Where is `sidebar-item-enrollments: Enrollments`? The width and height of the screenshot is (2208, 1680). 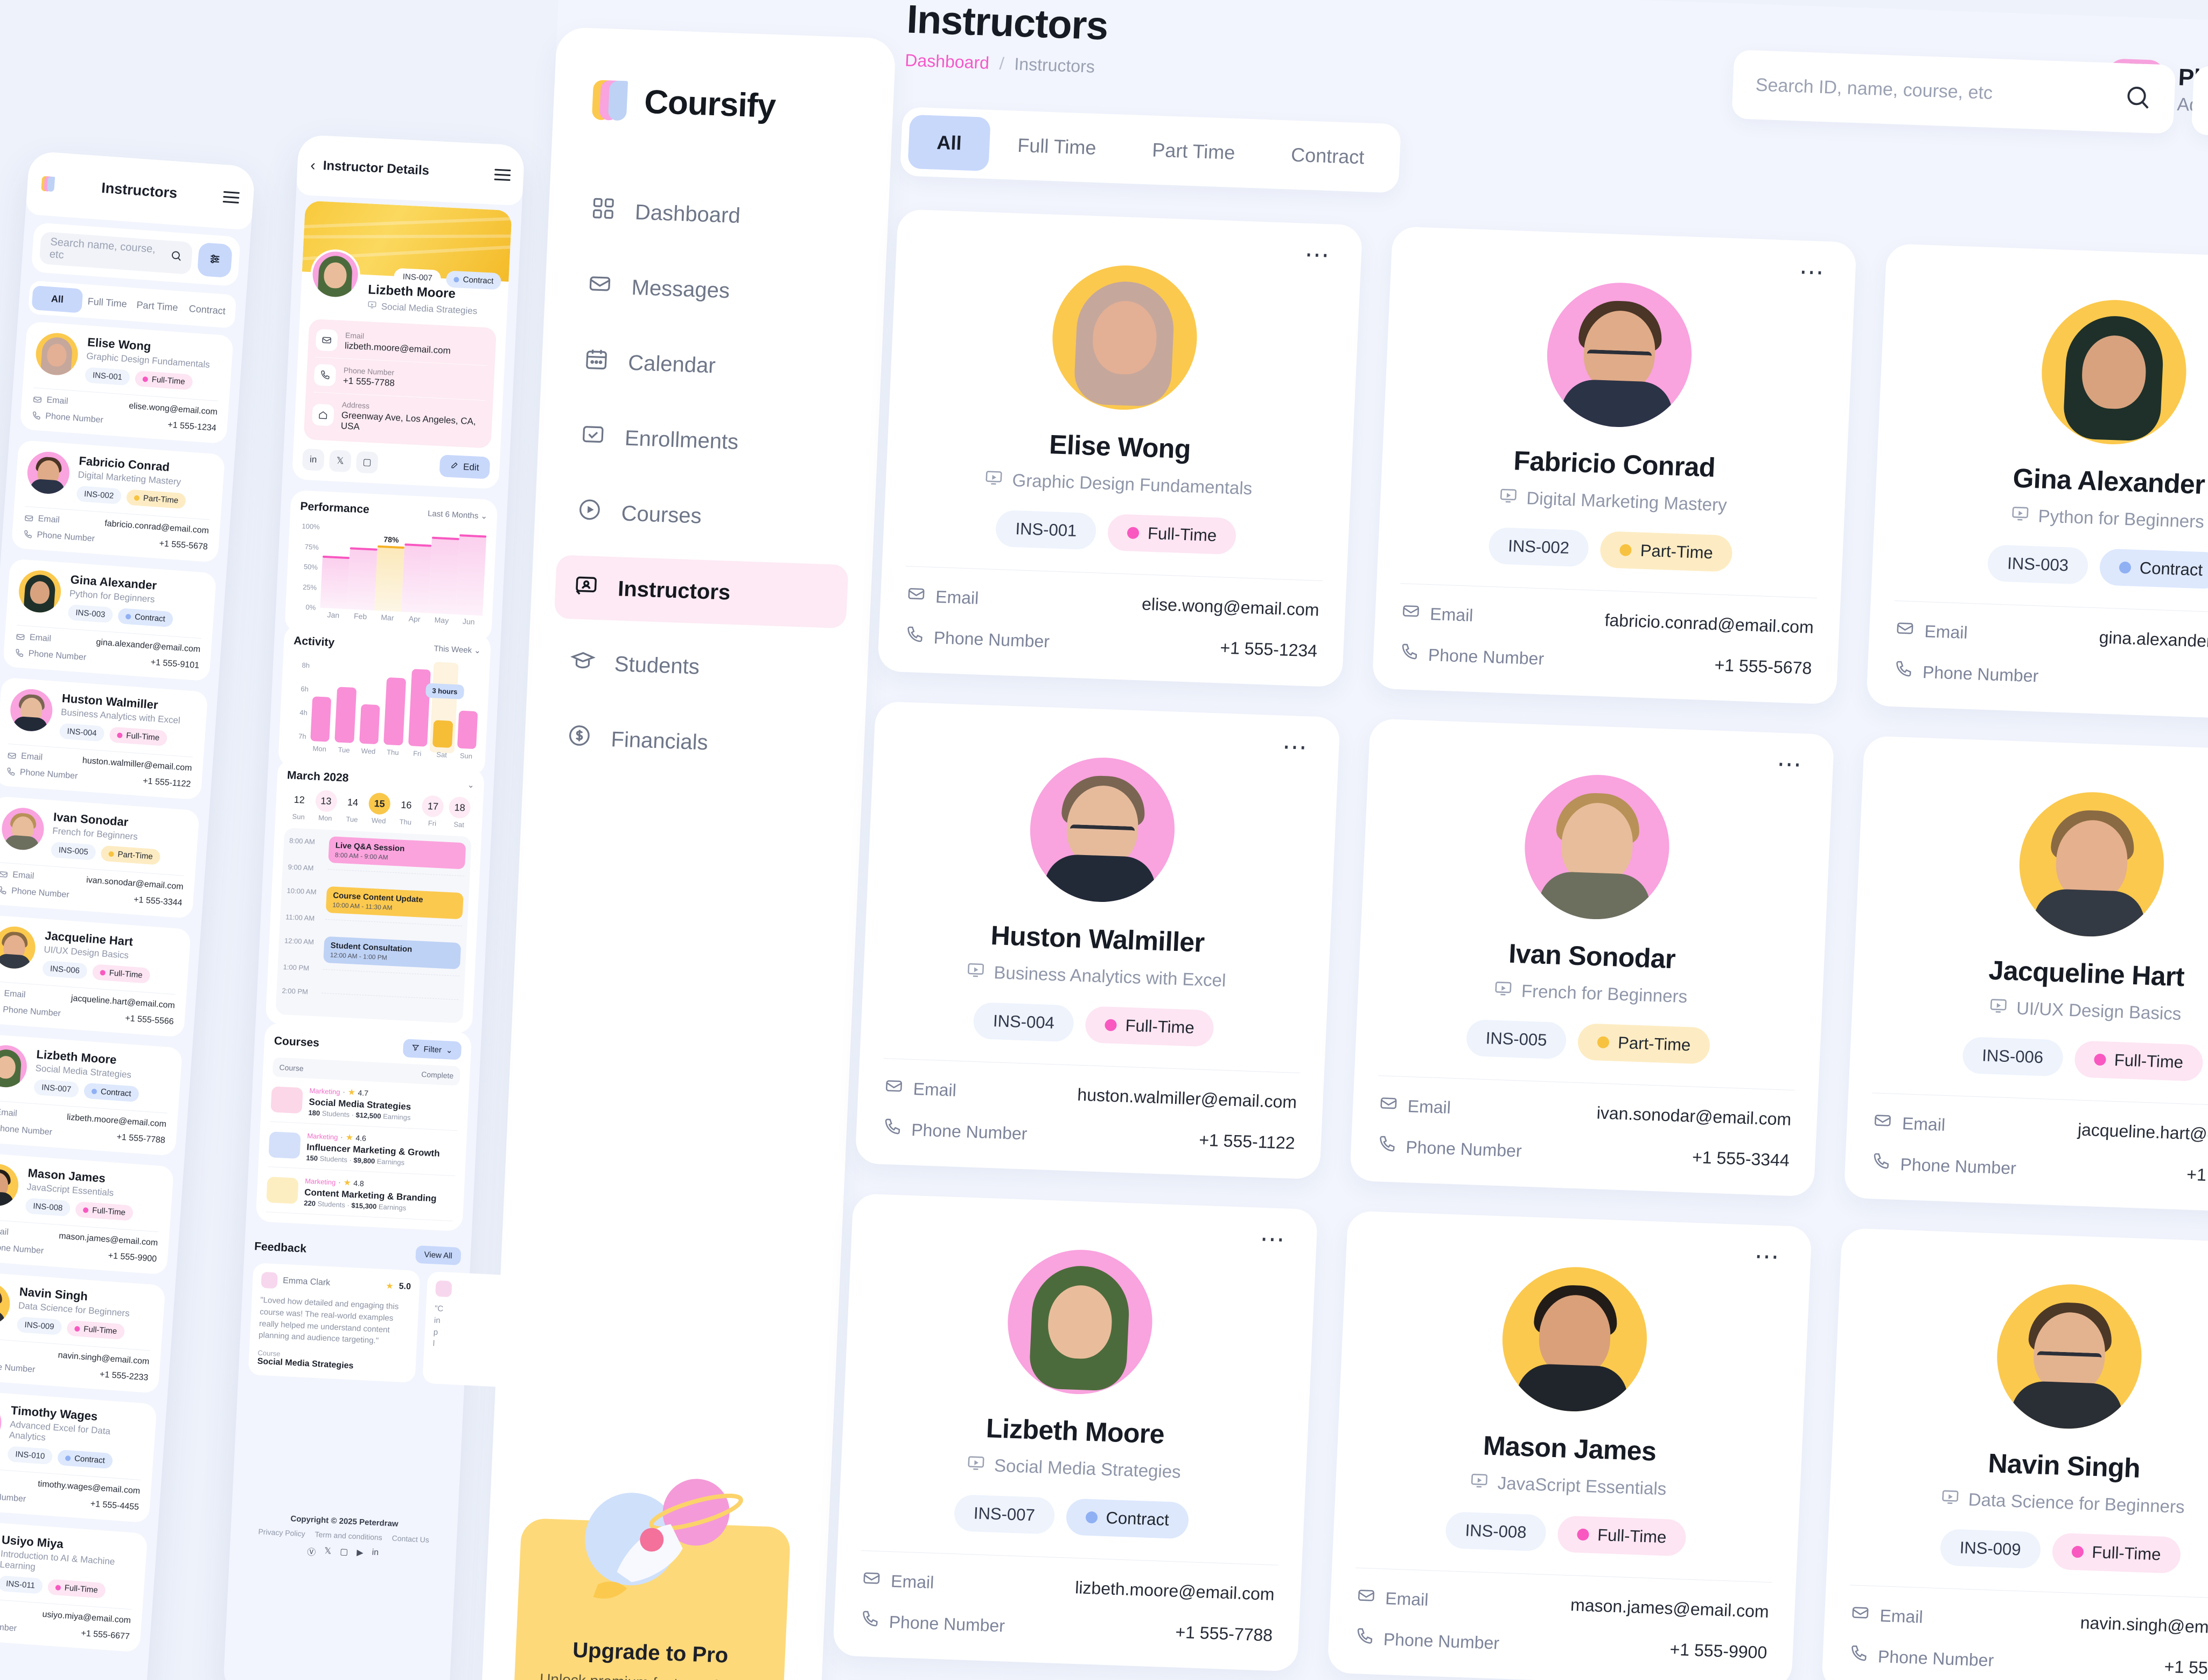
sidebar-item-enrollments: Enrollments is located at coordinates (708, 441).